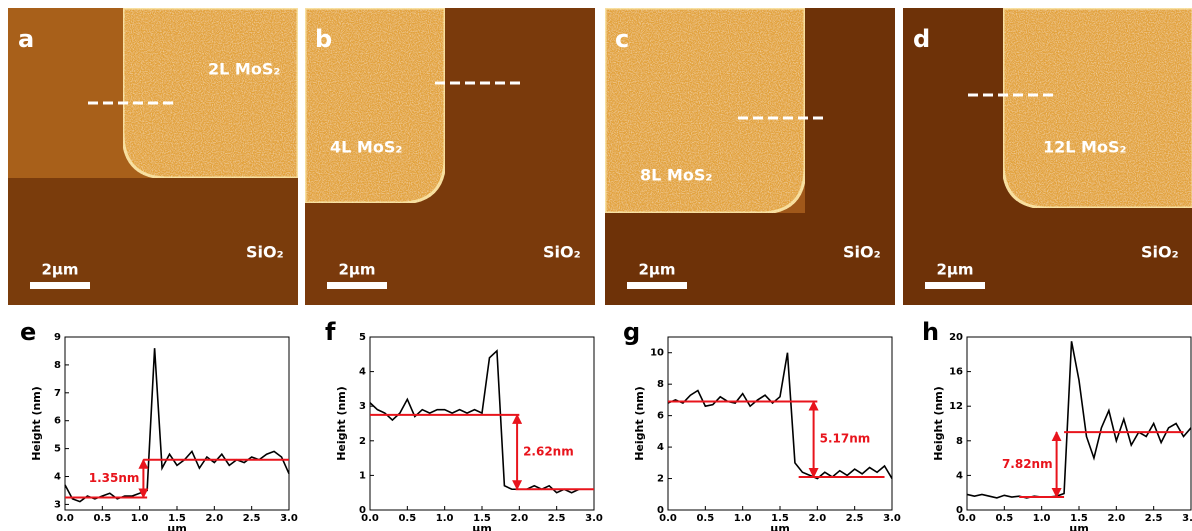  I want to click on afm-image: a 2L MoS₂ SiO₂ 2μm, so click(154, 155).